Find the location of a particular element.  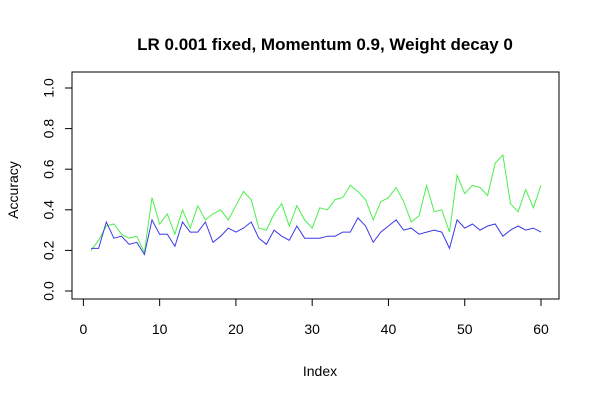

x-tick-label: 20 is located at coordinates (236, 329).